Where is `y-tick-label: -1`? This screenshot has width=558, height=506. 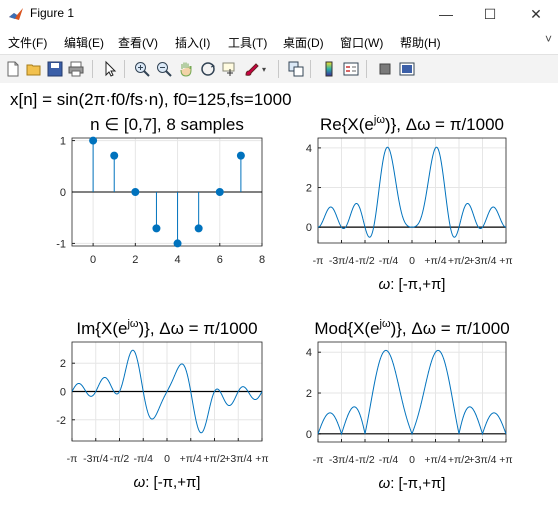 y-tick-label: -1 is located at coordinates (61, 244).